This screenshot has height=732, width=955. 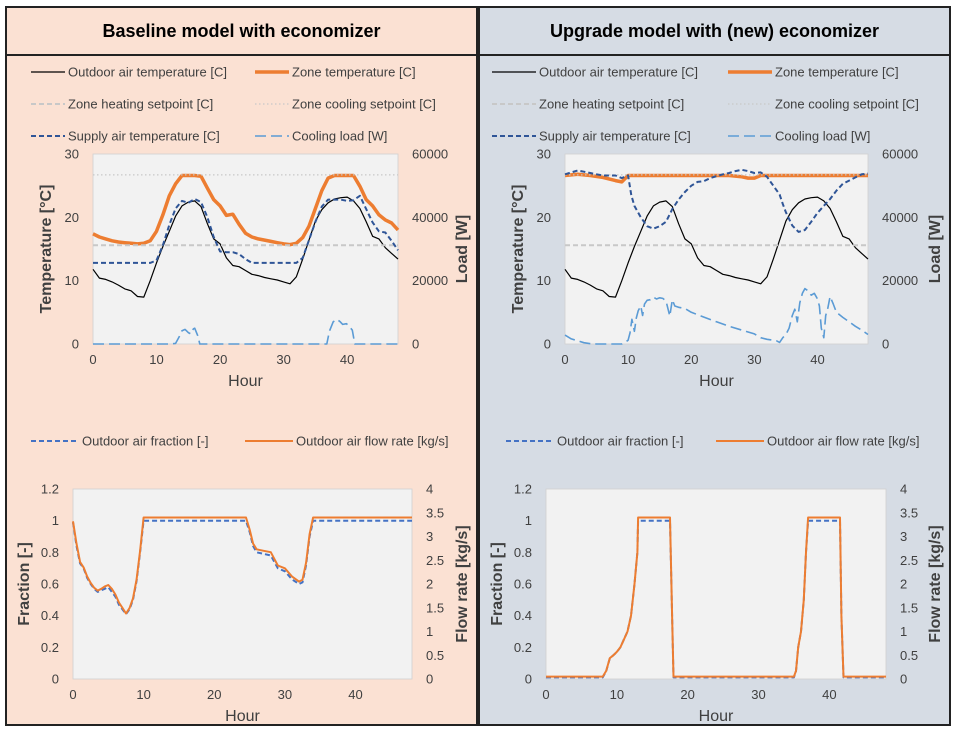 What do you see at coordinates (140, 104) in the screenshot?
I see `legend-label: Zone heating setpoint [C]` at bounding box center [140, 104].